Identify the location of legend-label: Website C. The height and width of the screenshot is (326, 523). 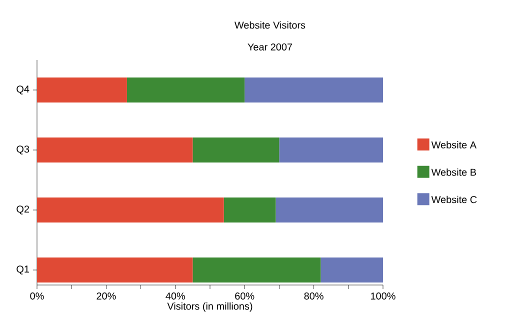
(454, 200).